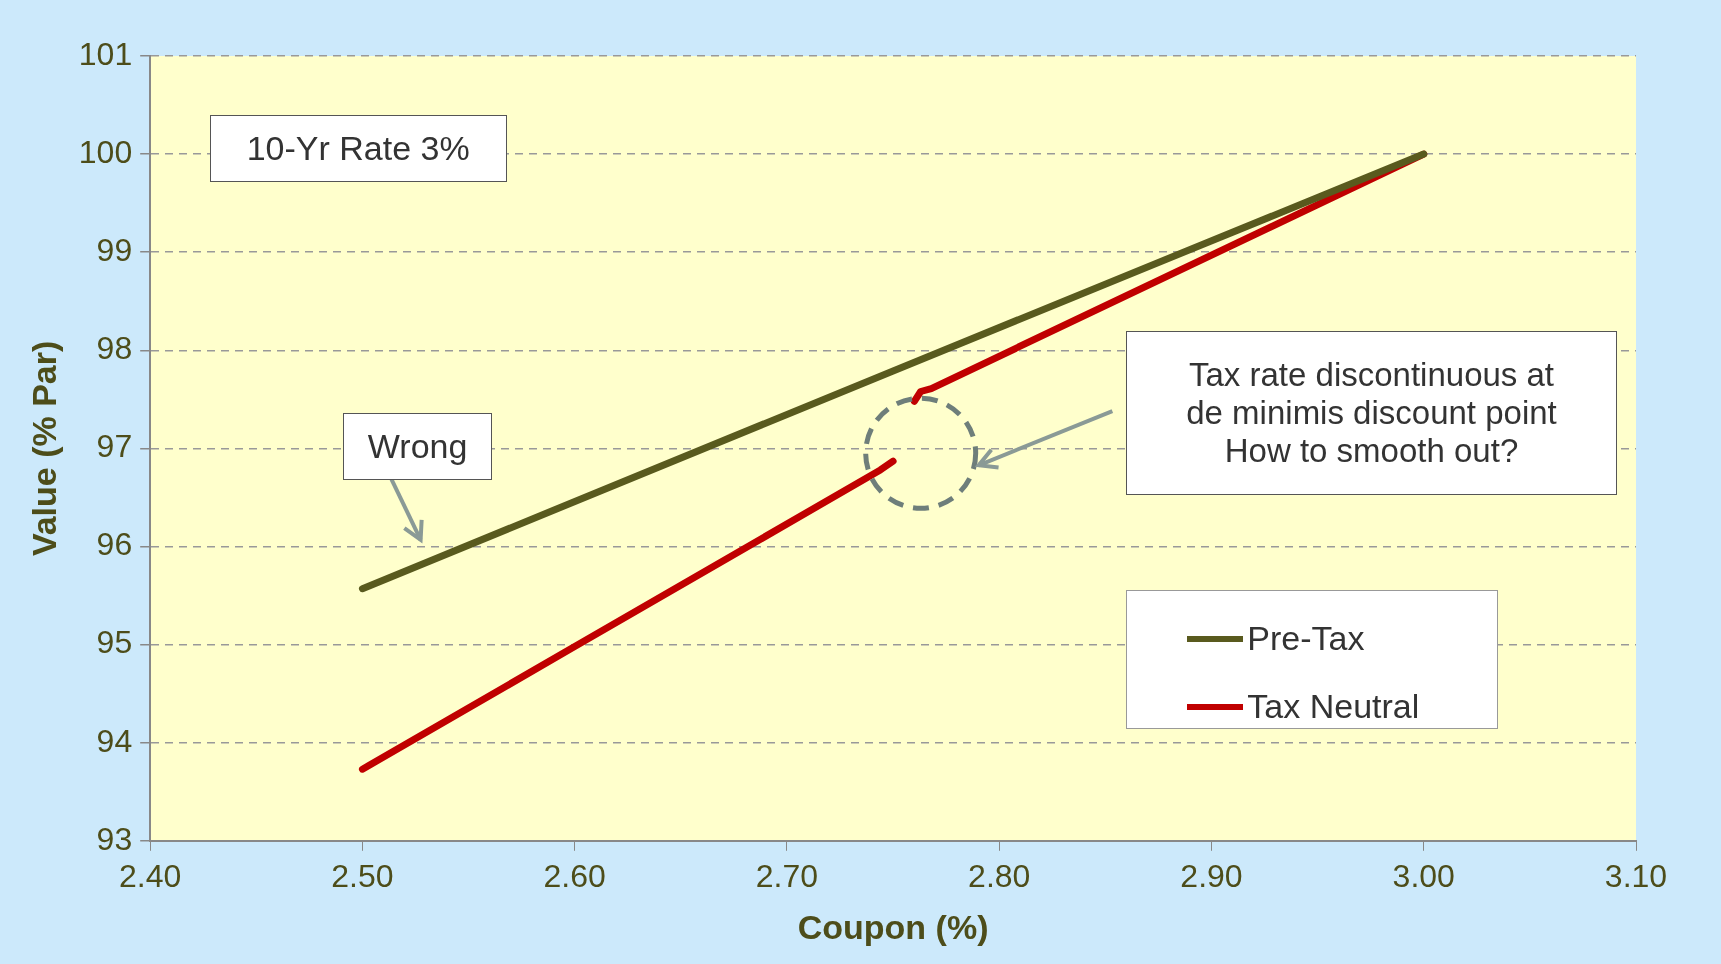 This screenshot has width=1721, height=964. What do you see at coordinates (999, 875) in the screenshot?
I see `x-tick-label: 2.80` at bounding box center [999, 875].